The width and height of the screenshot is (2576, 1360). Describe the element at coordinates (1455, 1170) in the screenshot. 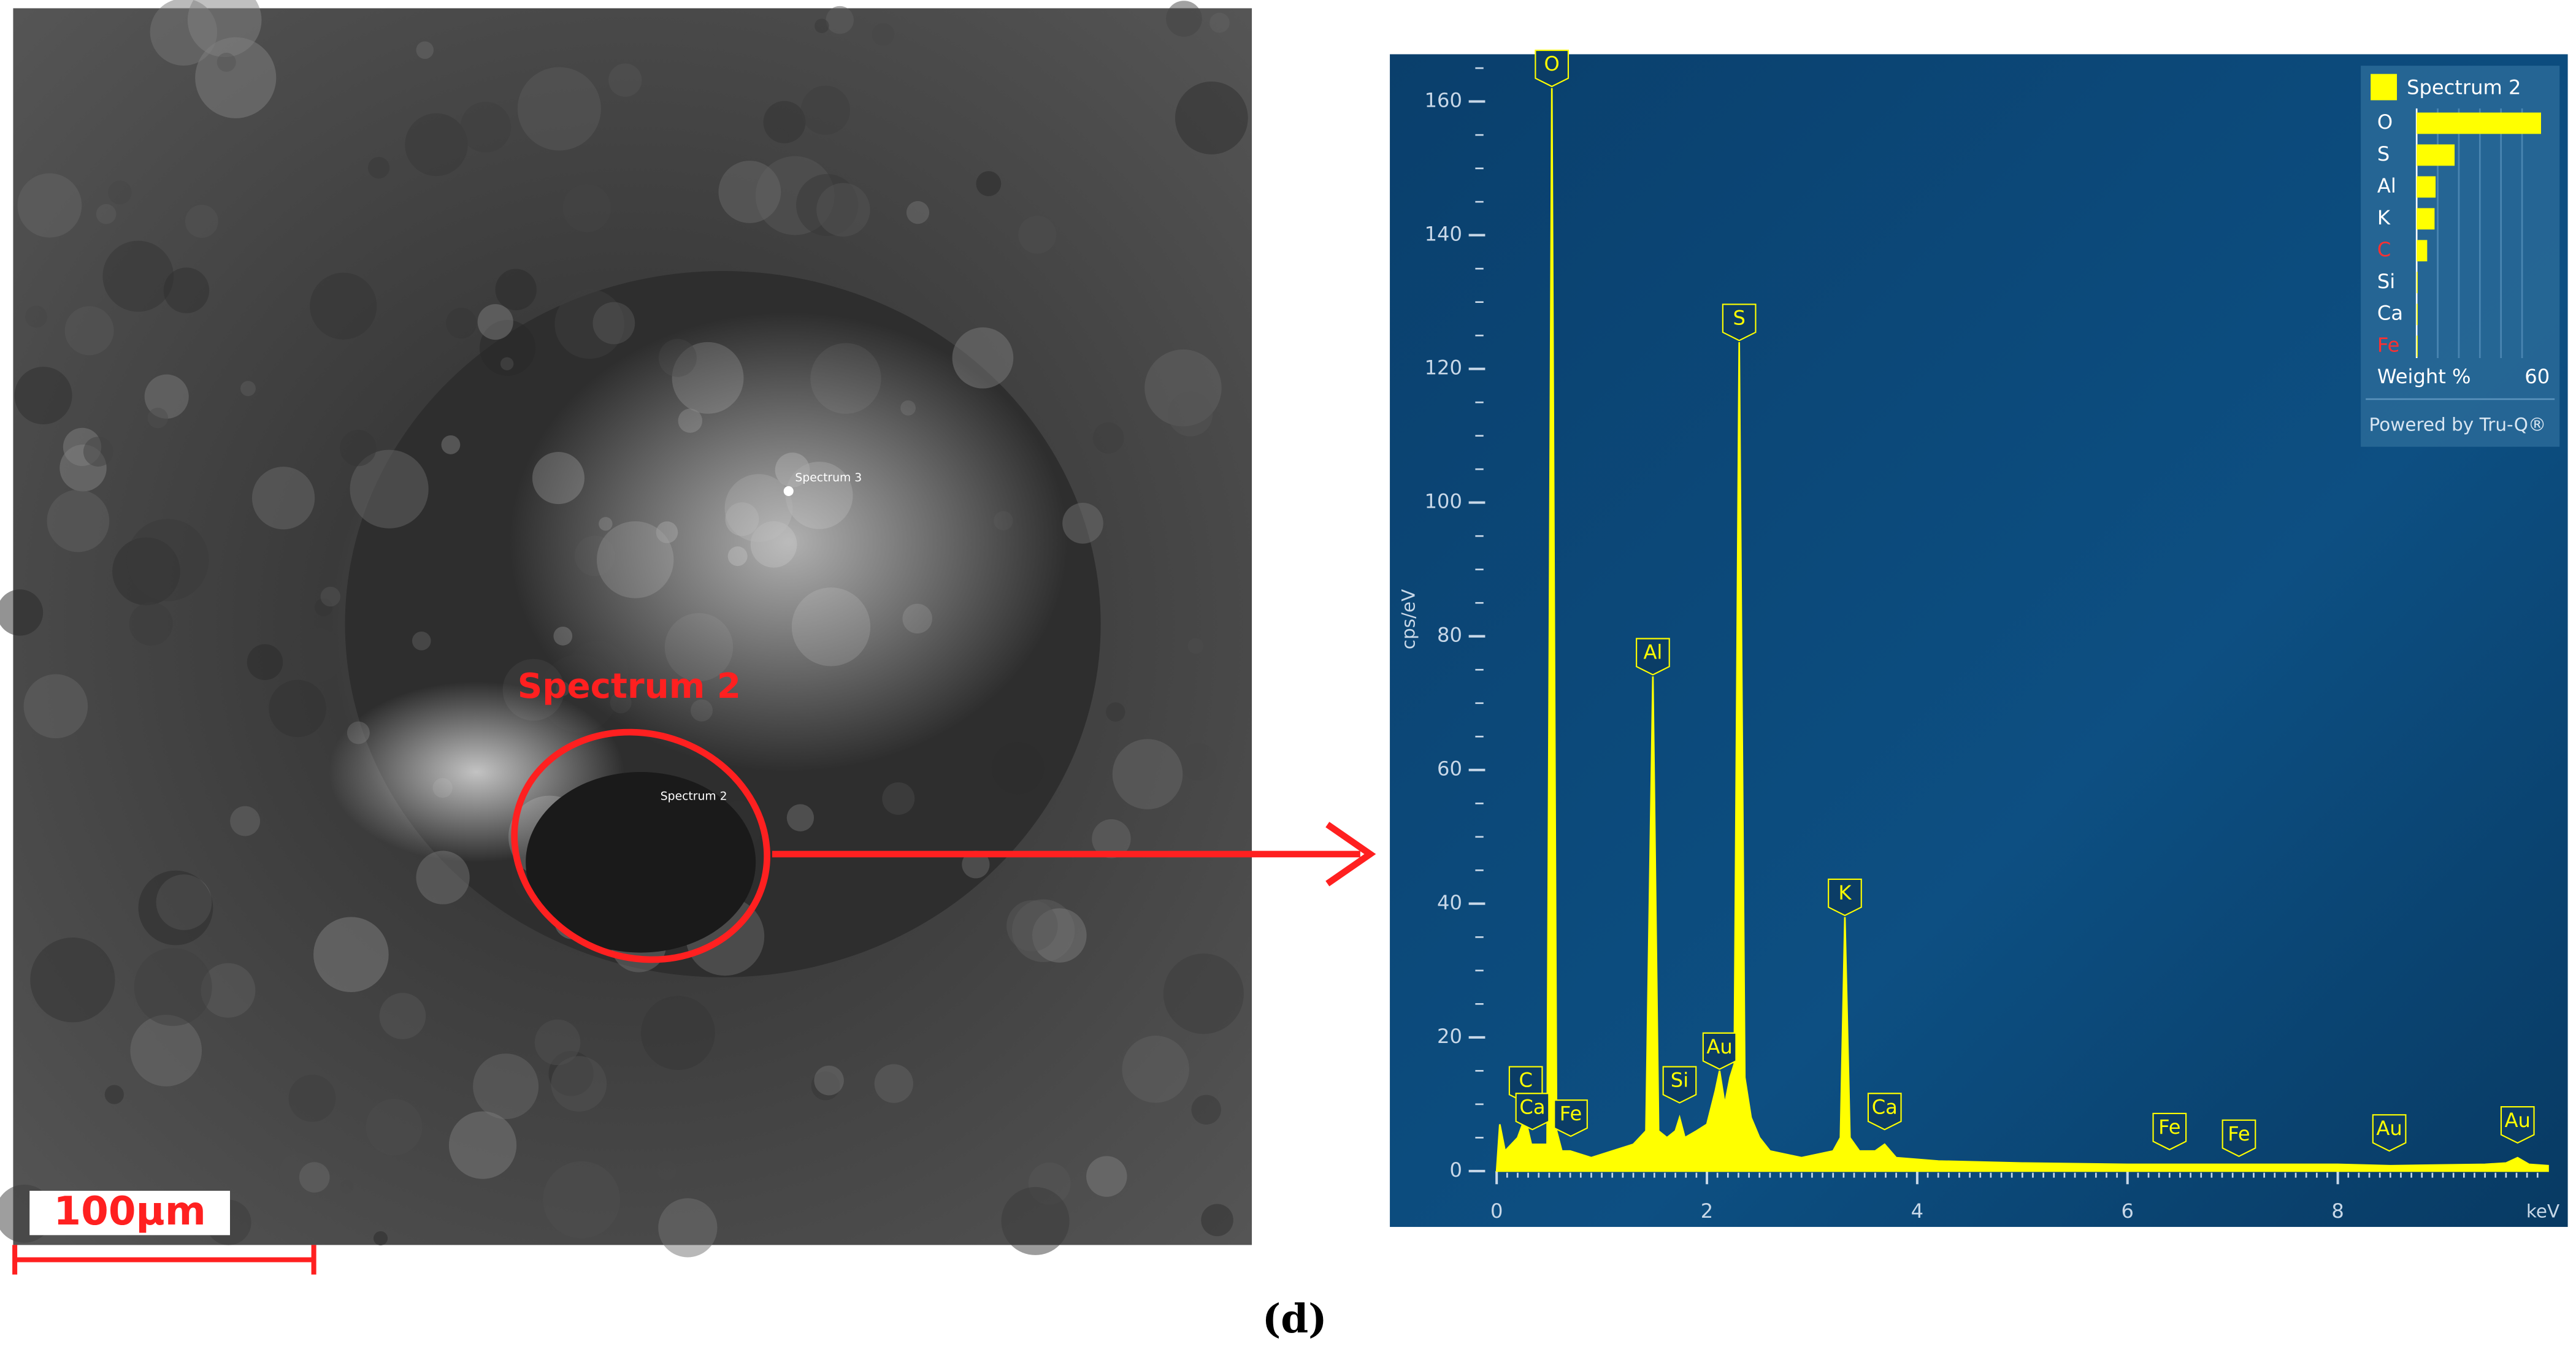

I see `y-tick-label: 0` at that location.